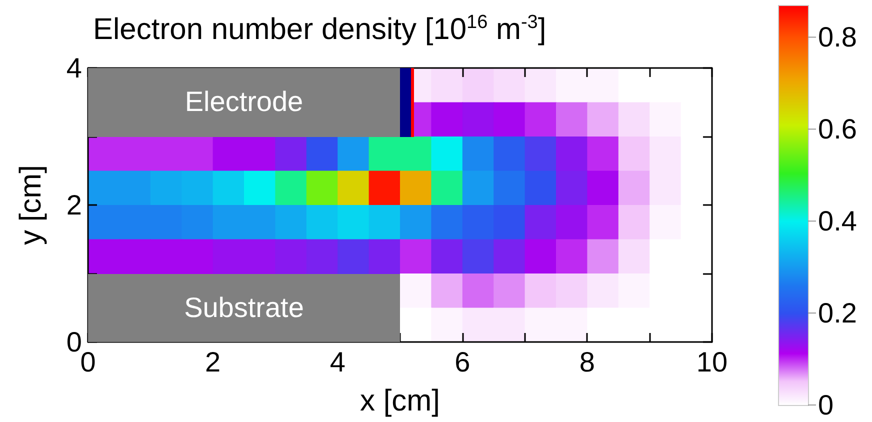 The image size is (872, 422). Describe the element at coordinates (837, 129) in the screenshot. I see `color-bar-label: 0.6` at that location.